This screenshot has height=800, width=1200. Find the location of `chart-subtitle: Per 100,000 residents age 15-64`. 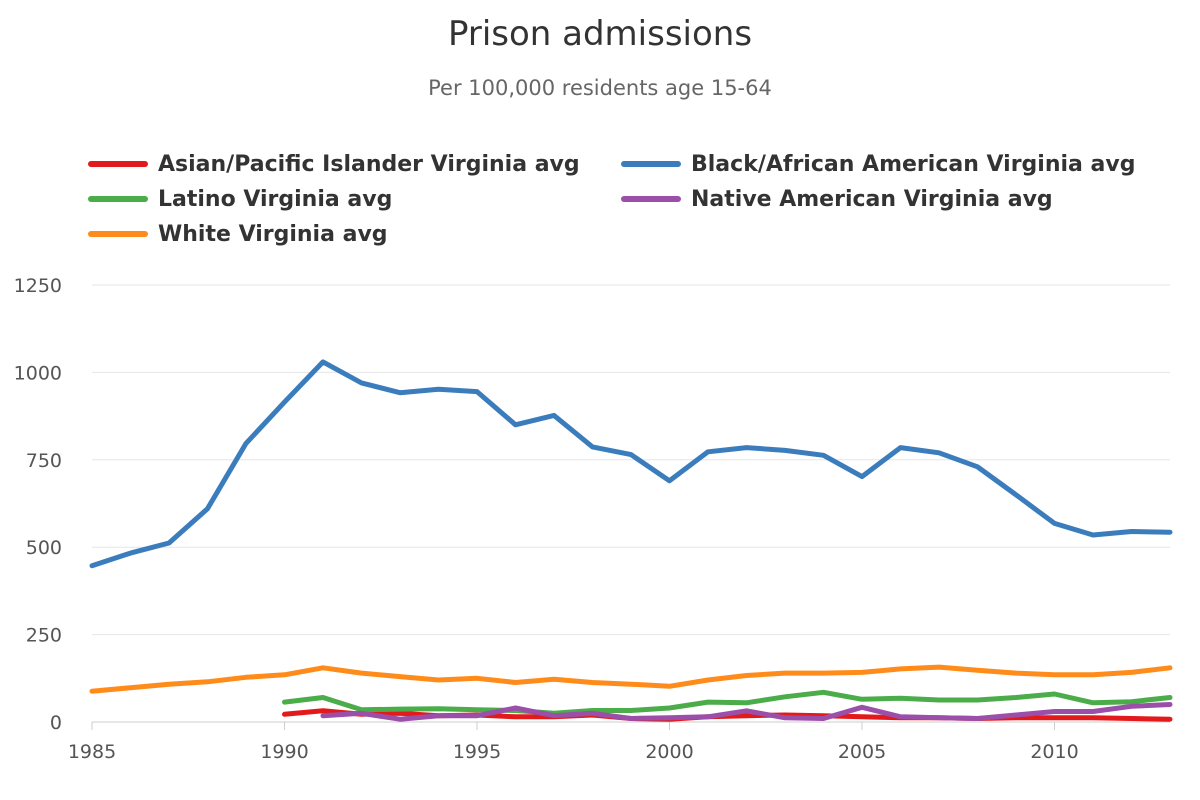

chart-subtitle: Per 100,000 residents age 15-64 is located at coordinates (600, 88).